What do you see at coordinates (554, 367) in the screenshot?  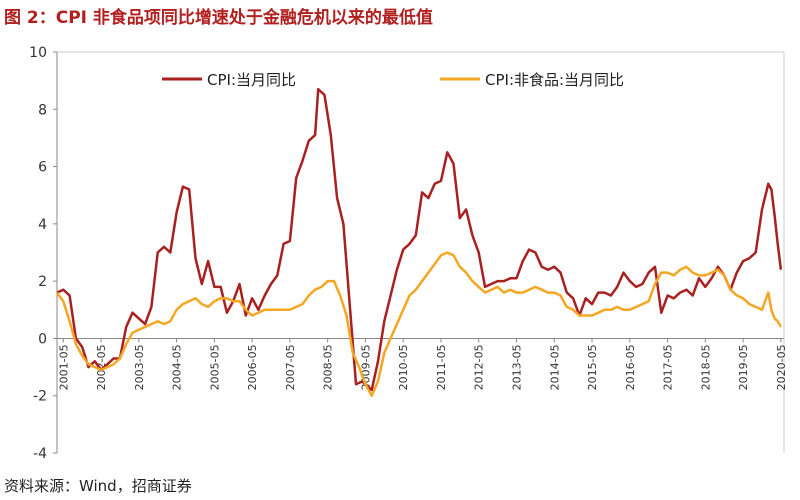 I see `x-tick-label: 2014-05` at bounding box center [554, 367].